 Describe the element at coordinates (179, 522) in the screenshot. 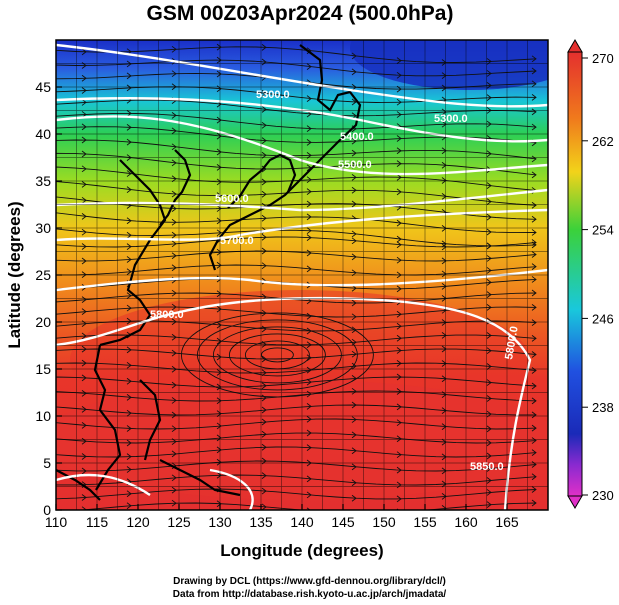

I see `x-tick-label: 125` at that location.